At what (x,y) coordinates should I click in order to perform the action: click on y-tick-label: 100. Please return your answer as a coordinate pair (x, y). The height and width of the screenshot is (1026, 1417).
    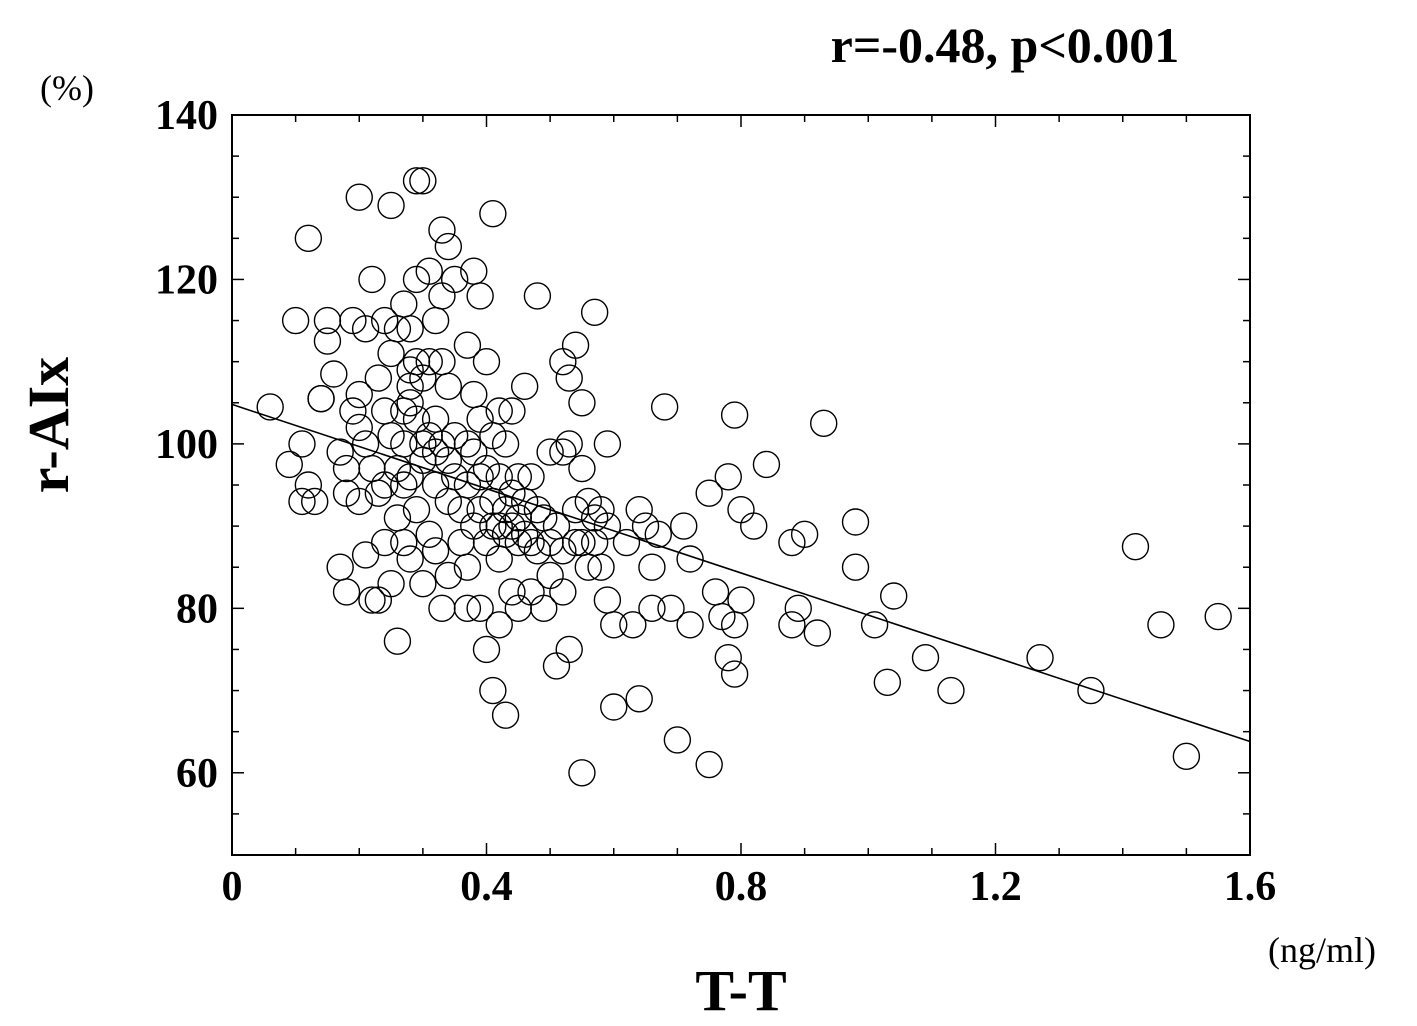
    Looking at the image, I should click on (186, 445).